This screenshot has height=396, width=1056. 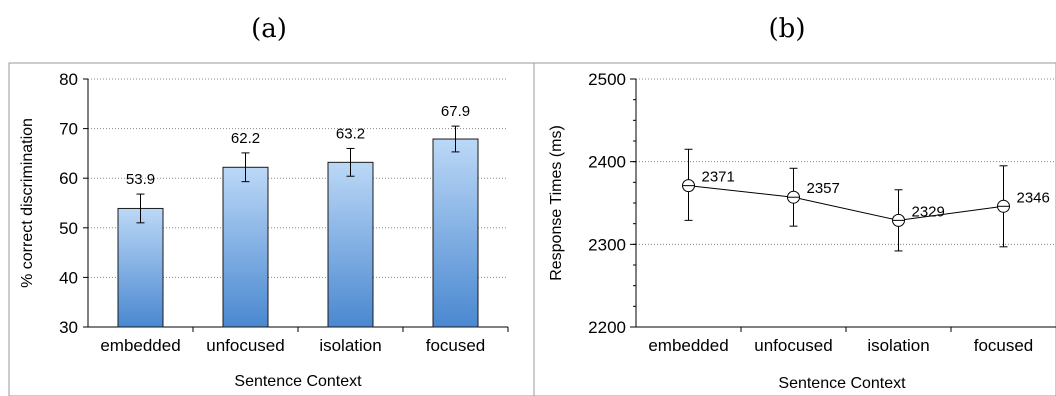 What do you see at coordinates (68, 79) in the screenshot?
I see `y-tick-label-a: 80` at bounding box center [68, 79].